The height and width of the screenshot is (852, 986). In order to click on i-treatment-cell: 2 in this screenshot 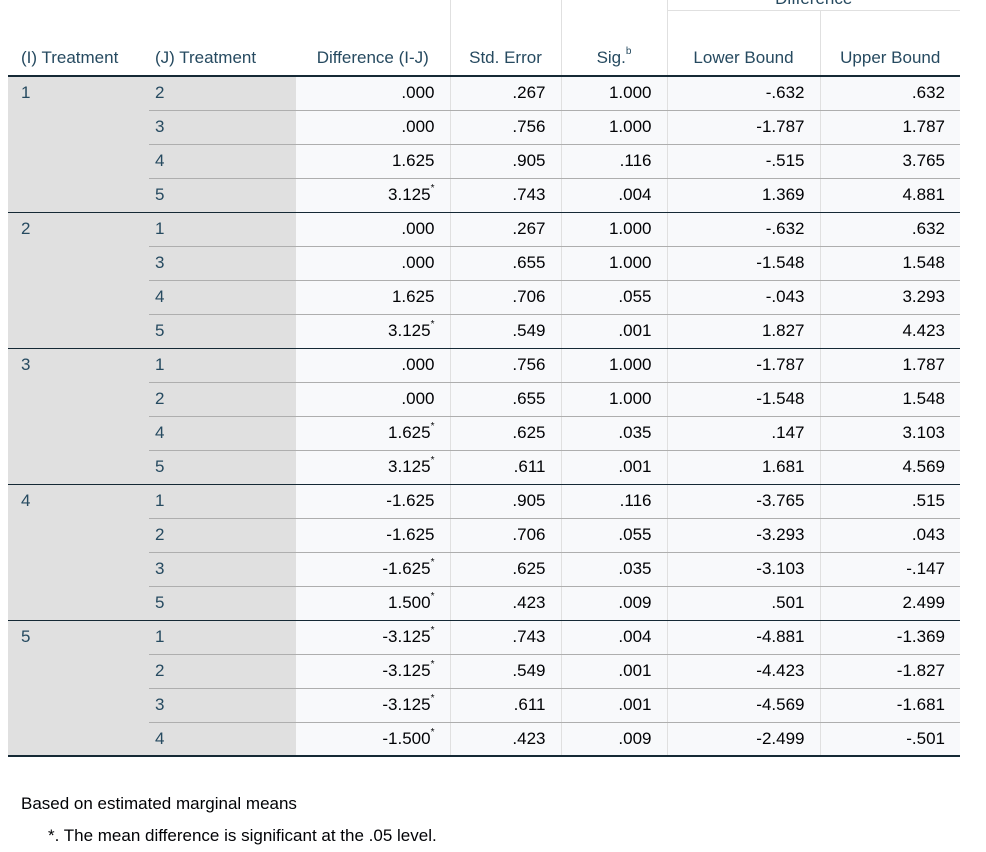, I will do `click(78, 280)`.